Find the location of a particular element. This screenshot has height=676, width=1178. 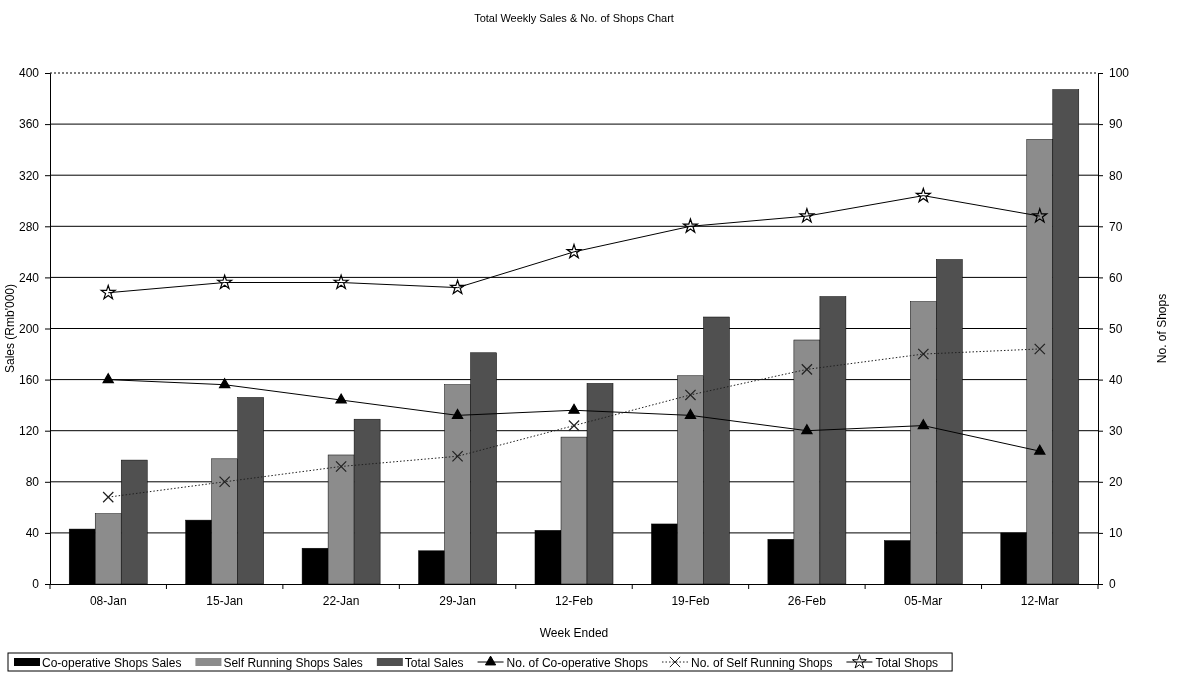

y2-tick-label: 90 is located at coordinates (1116, 124).